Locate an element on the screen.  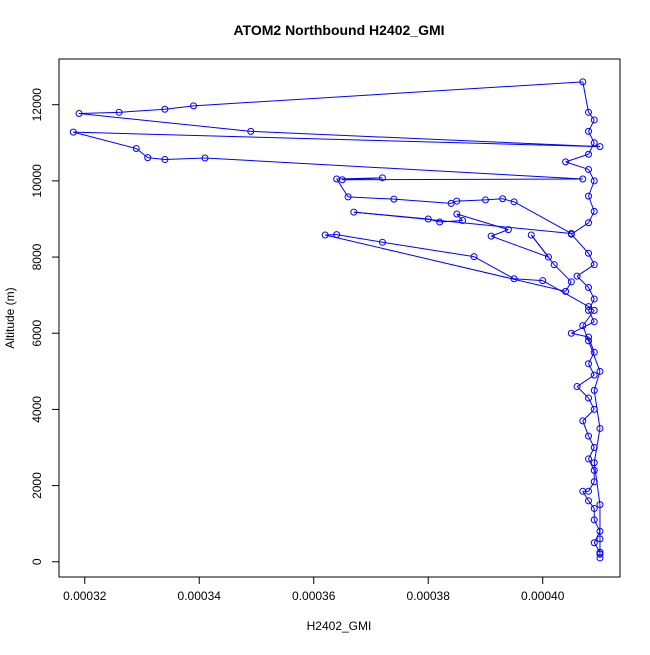
x-tick-label: 0.00038 is located at coordinates (429, 596).